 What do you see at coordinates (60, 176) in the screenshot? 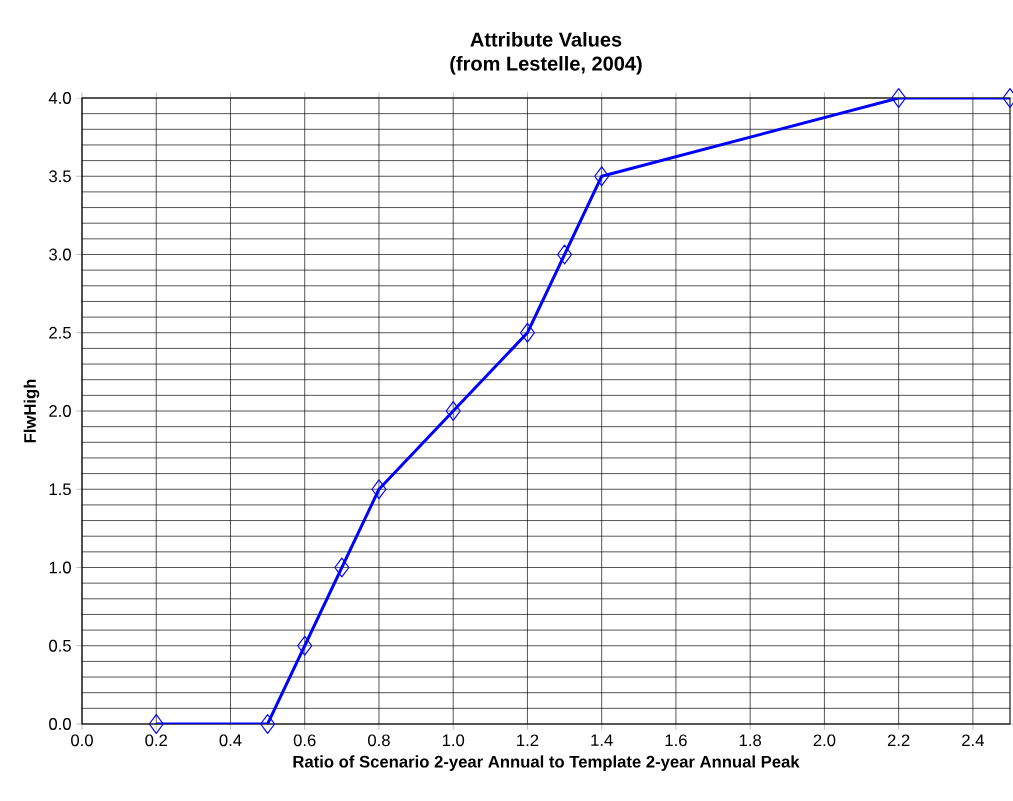
I see `y-tick-label: 3.5` at bounding box center [60, 176].